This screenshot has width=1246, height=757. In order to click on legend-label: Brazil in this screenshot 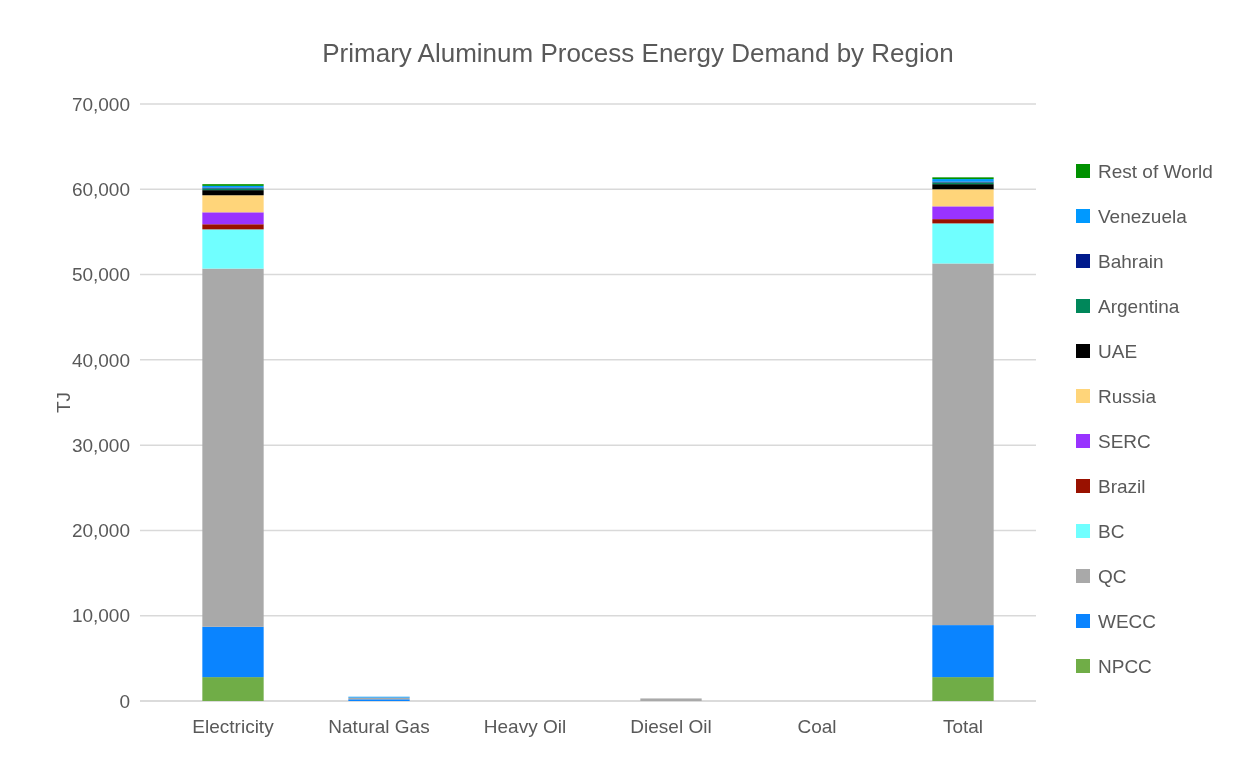, I will do `click(1122, 486)`.